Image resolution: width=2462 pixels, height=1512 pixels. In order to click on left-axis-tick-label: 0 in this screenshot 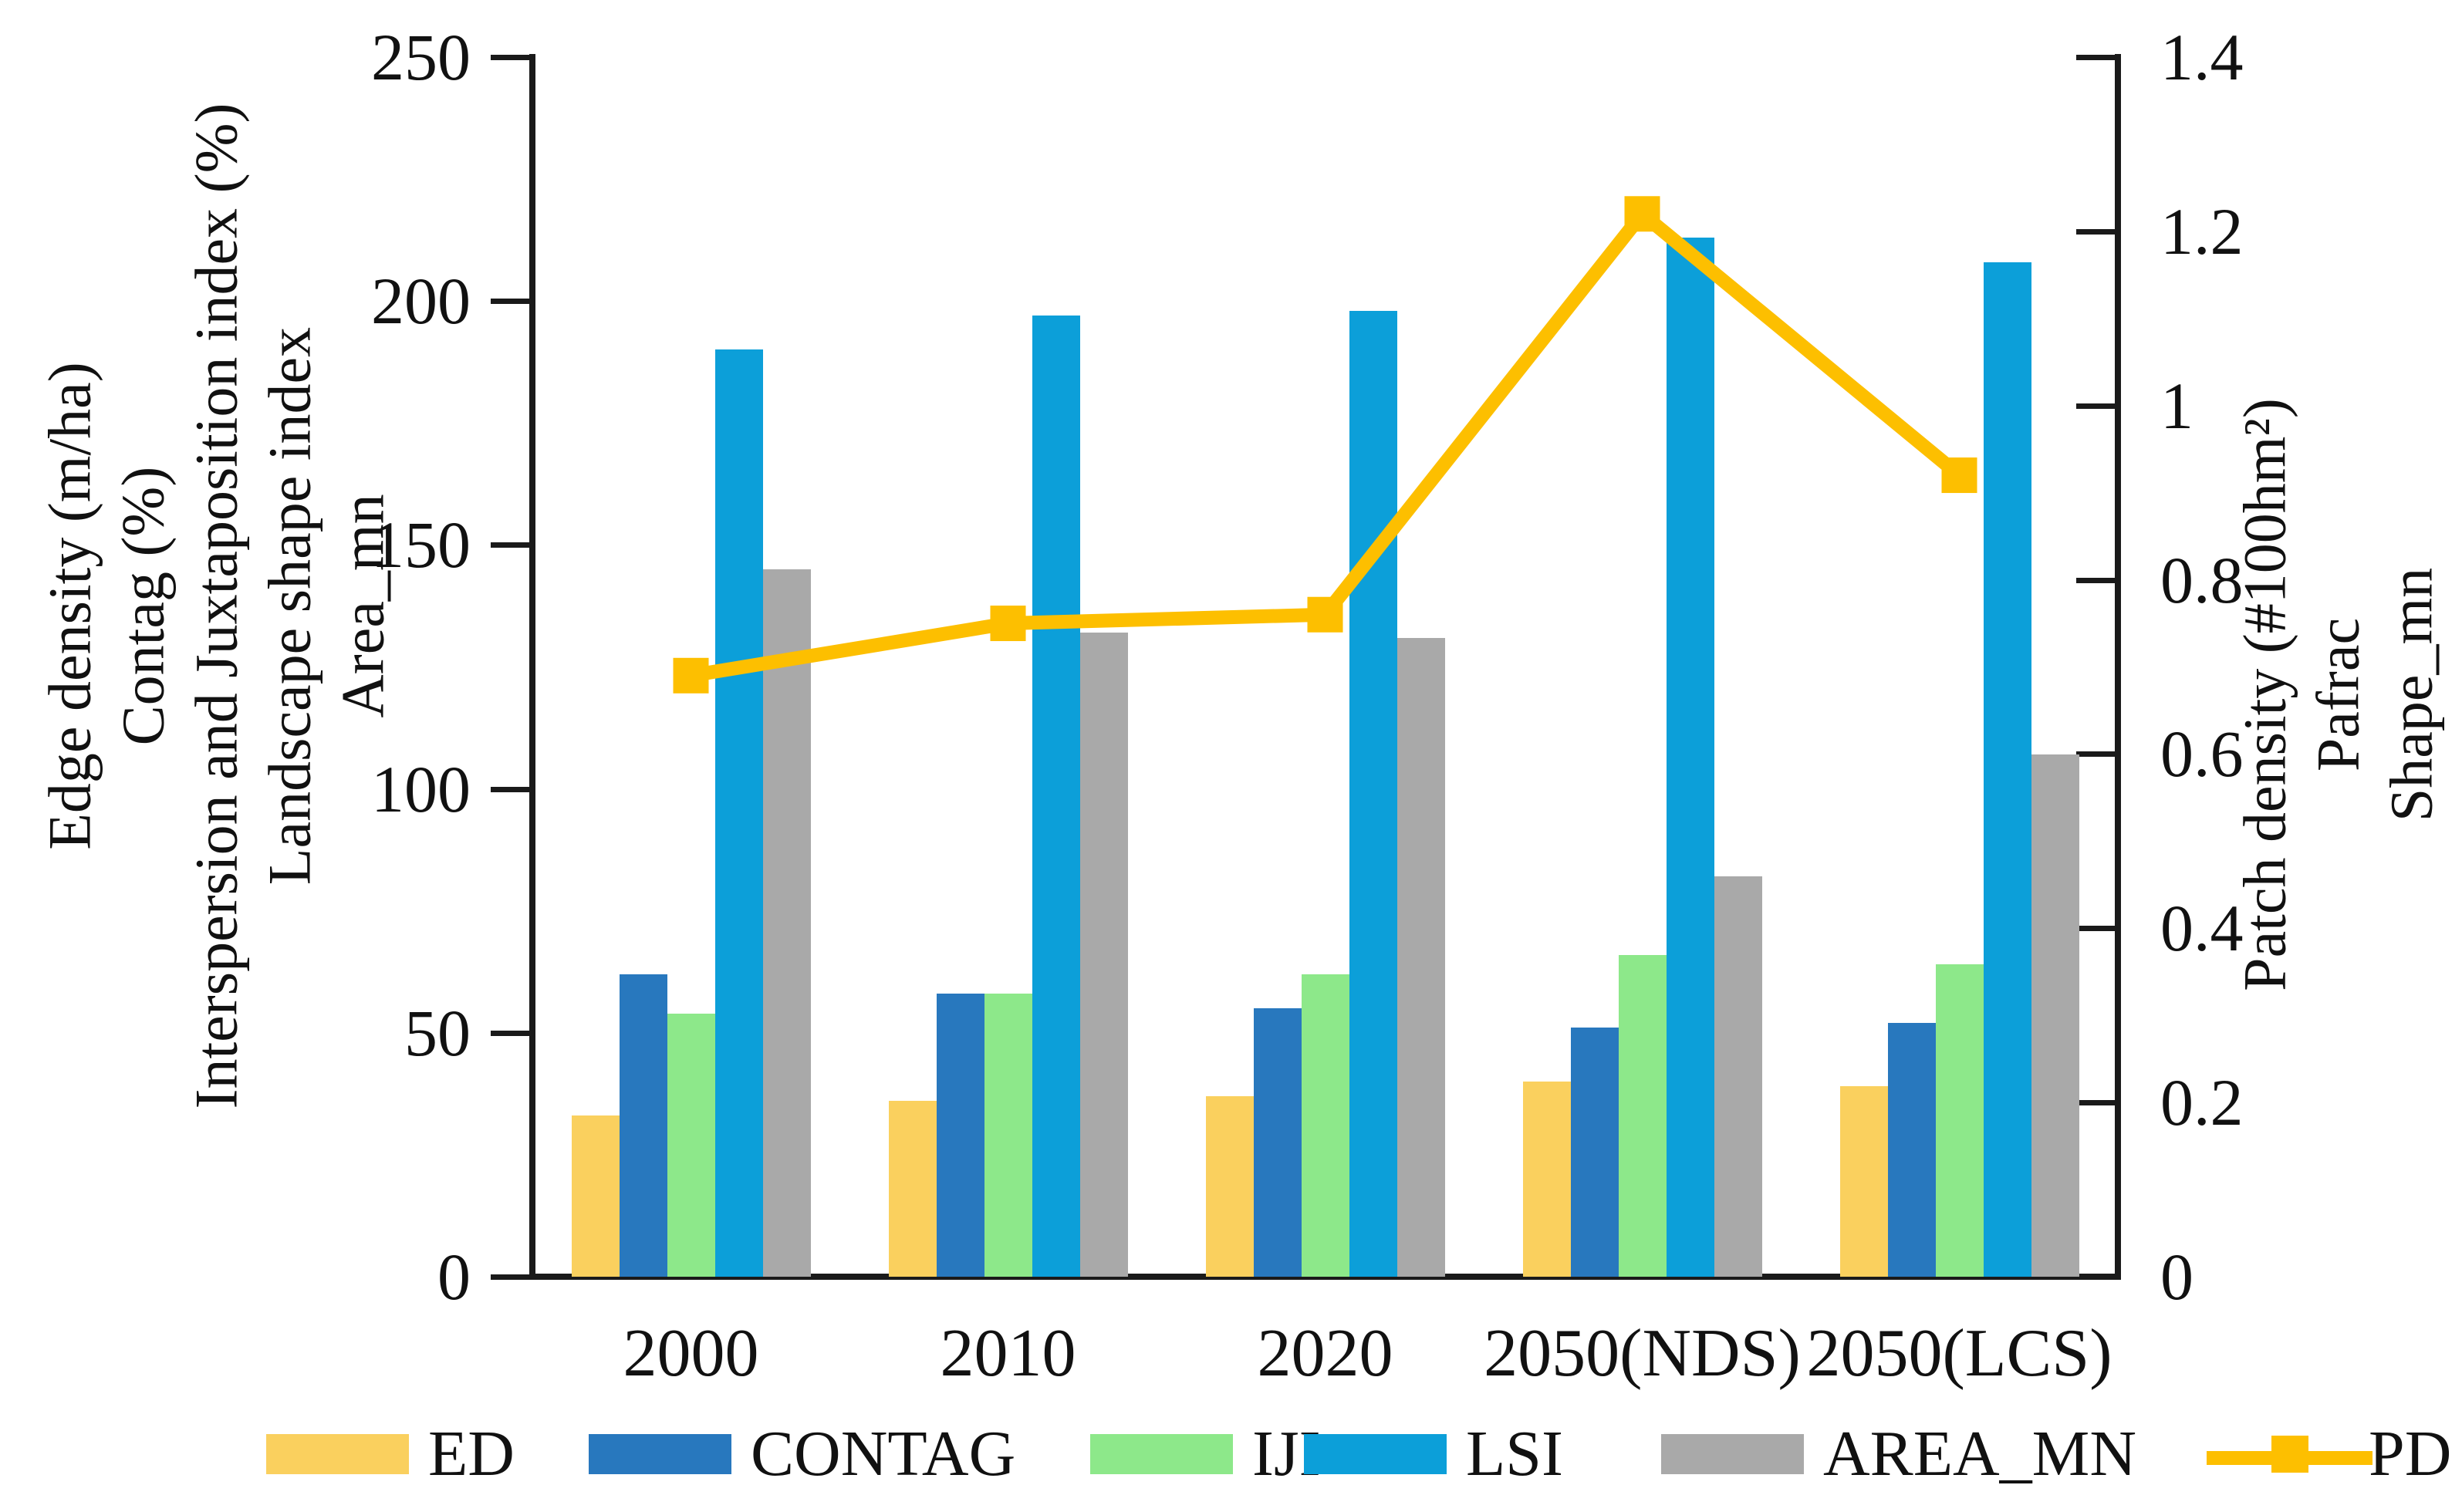, I will do `click(454, 1277)`.